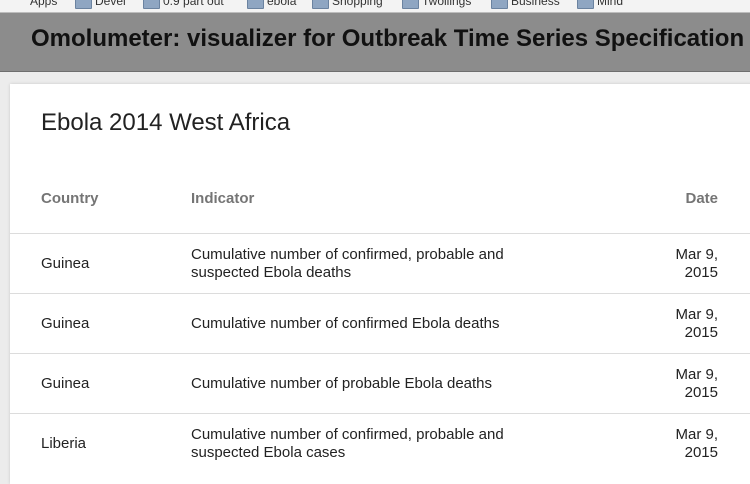  I want to click on card-title: Ebola 2014 West Africa, so click(166, 122).